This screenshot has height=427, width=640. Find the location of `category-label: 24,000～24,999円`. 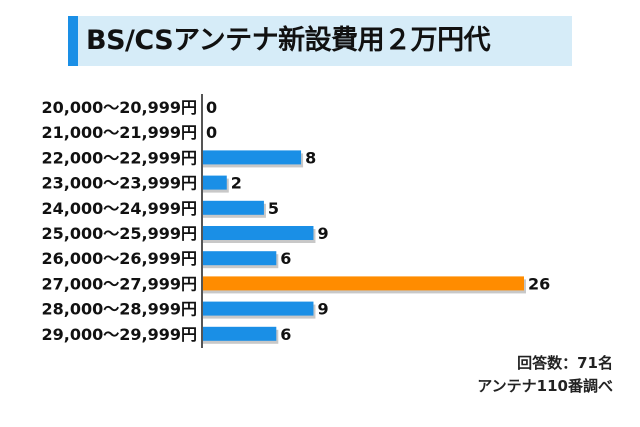

category-label: 24,000～24,999円 is located at coordinates (120, 208).